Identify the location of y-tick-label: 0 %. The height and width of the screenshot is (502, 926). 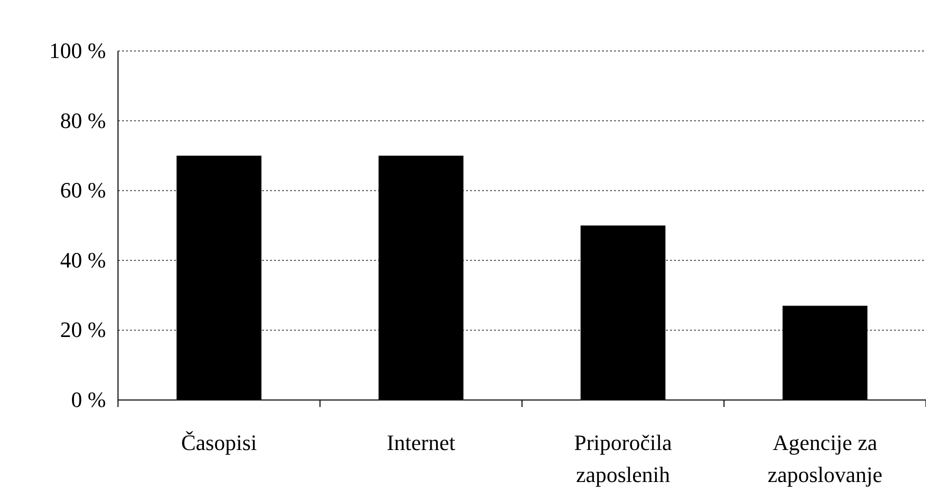
(88, 399).